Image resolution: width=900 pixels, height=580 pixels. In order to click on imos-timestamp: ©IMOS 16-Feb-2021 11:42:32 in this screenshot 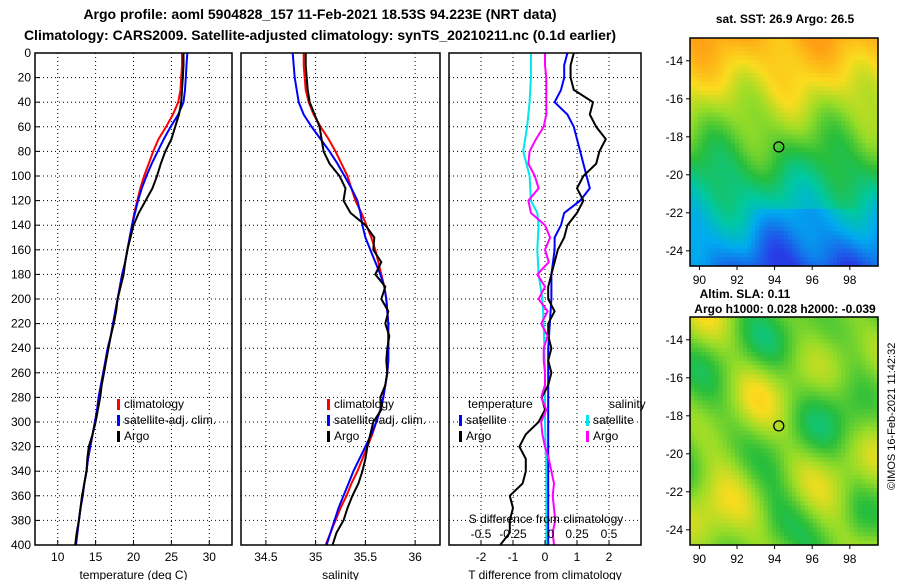, I will do `click(892, 416)`.